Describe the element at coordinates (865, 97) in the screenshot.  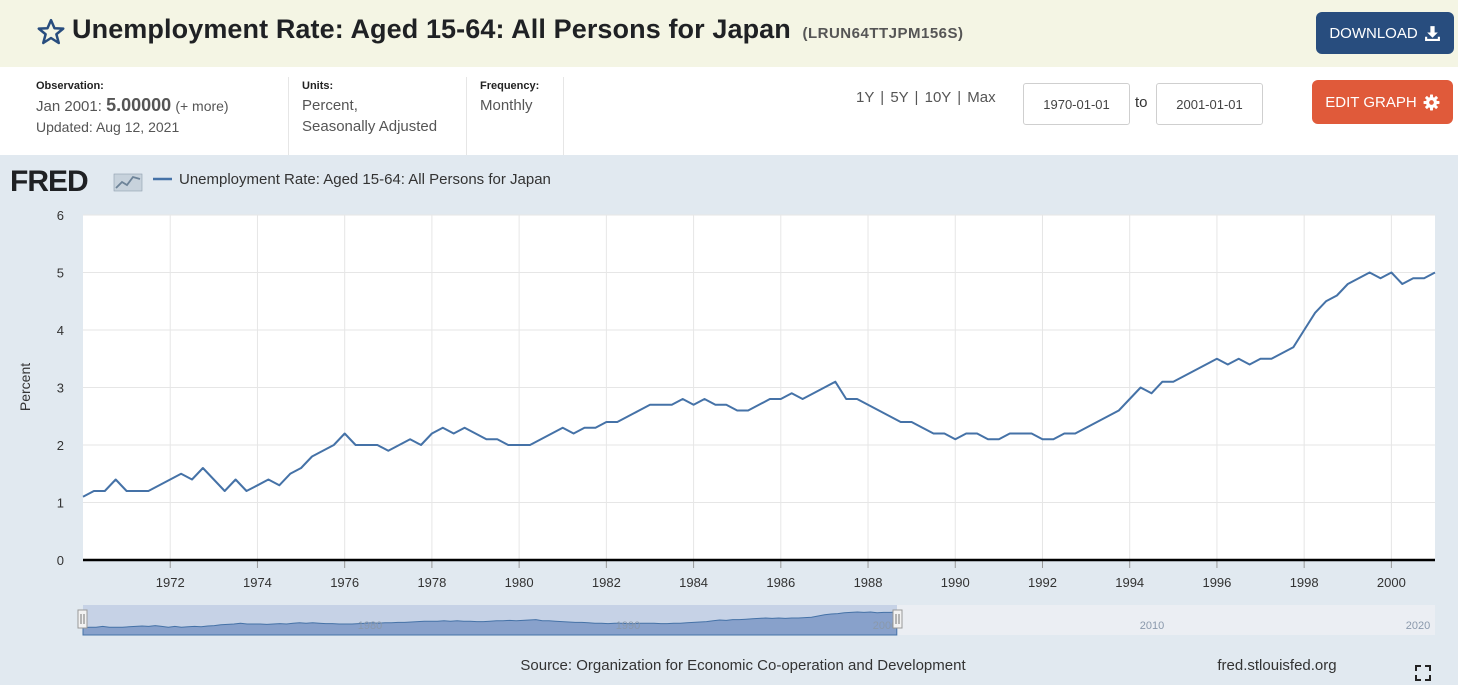
I see `range-1y: 1Y` at that location.